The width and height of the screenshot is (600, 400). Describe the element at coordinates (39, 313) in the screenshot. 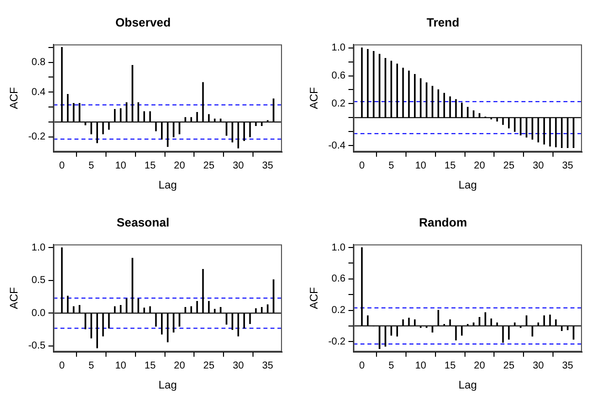

I see `y-tick-label: 0.0` at that location.